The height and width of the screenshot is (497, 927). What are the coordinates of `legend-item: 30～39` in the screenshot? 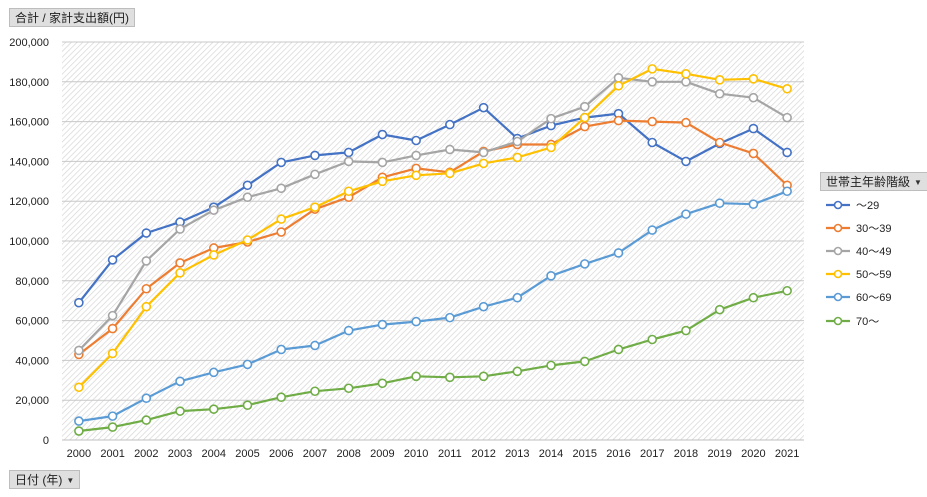 It's located at (858, 227).